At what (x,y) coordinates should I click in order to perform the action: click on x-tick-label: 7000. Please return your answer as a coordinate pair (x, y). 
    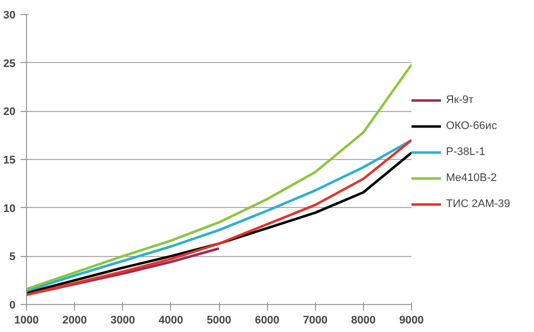
    Looking at the image, I should click on (315, 320).